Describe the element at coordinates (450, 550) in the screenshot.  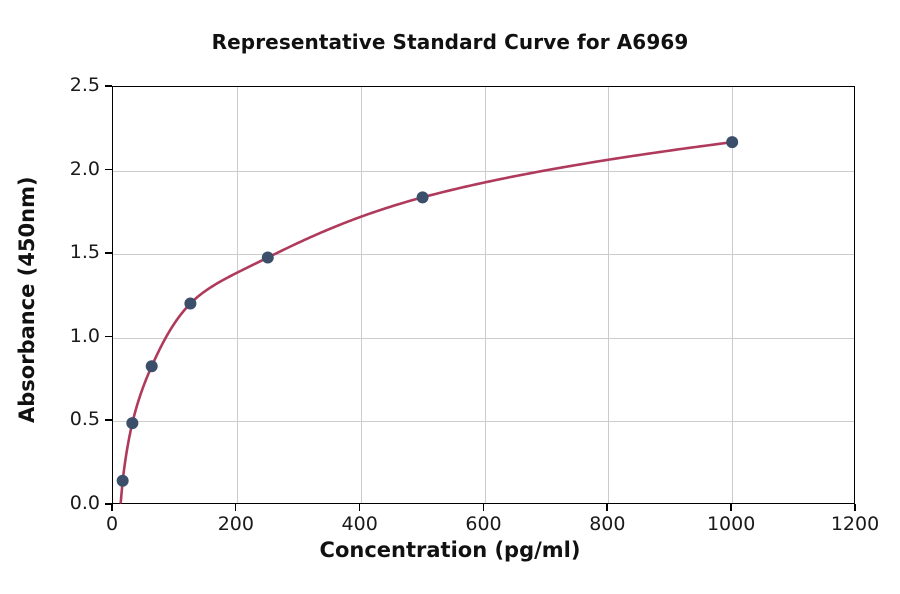
I see `x-axis-label: Concentration (pg/ml)` at that location.